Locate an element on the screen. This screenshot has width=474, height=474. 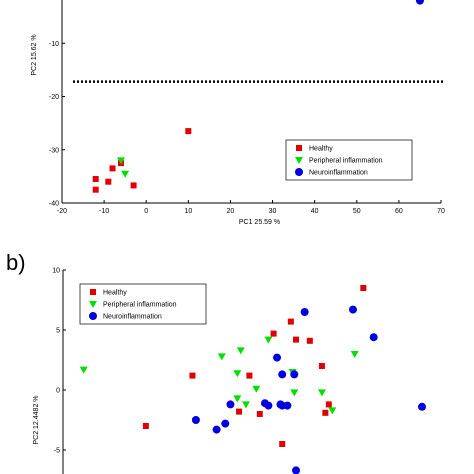
panel-b-label: b) is located at coordinates (16, 262).